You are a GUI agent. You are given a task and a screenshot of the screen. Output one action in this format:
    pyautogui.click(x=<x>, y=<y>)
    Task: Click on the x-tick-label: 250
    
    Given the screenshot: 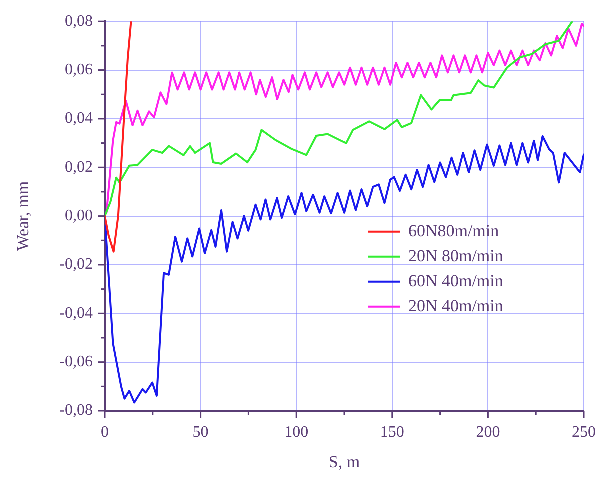 What is the action you would take?
    pyautogui.click(x=584, y=432)
    